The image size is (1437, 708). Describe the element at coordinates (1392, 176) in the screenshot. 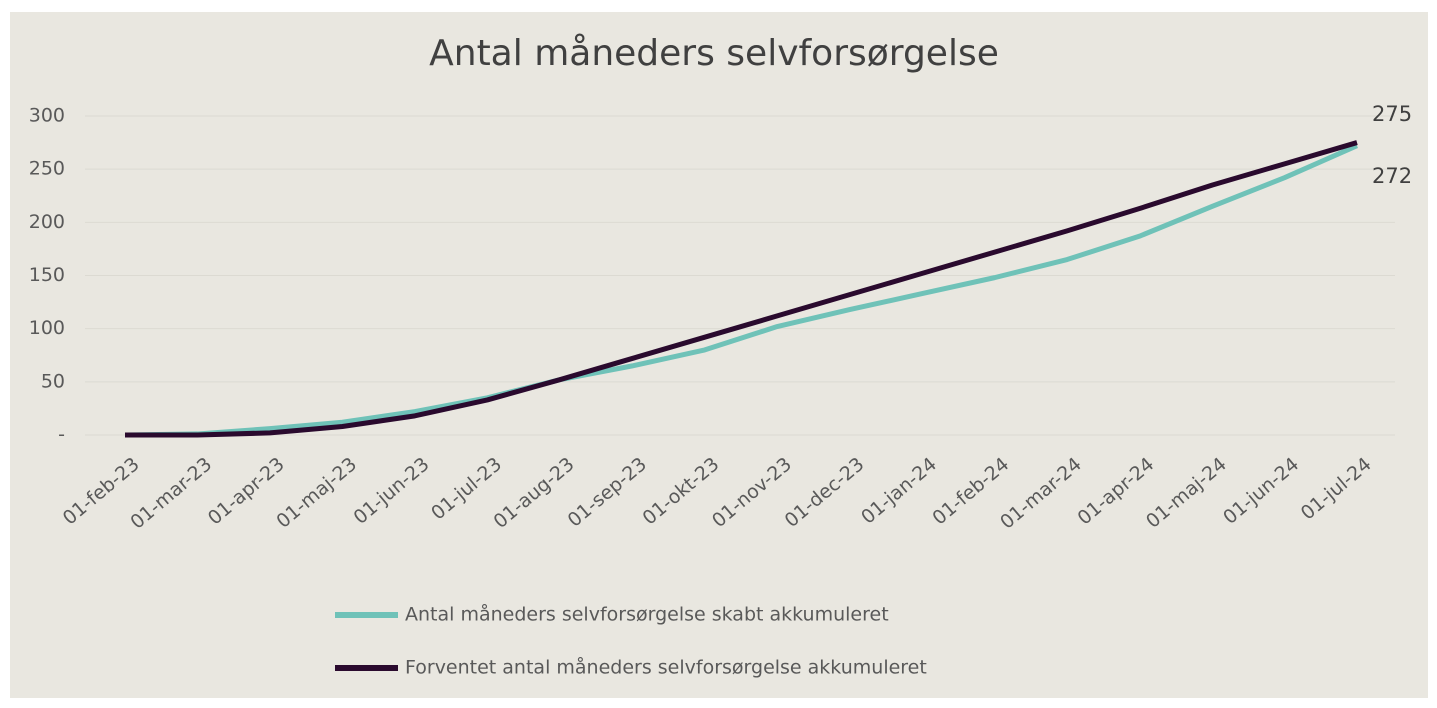

I see `data-label: 272` at that location.